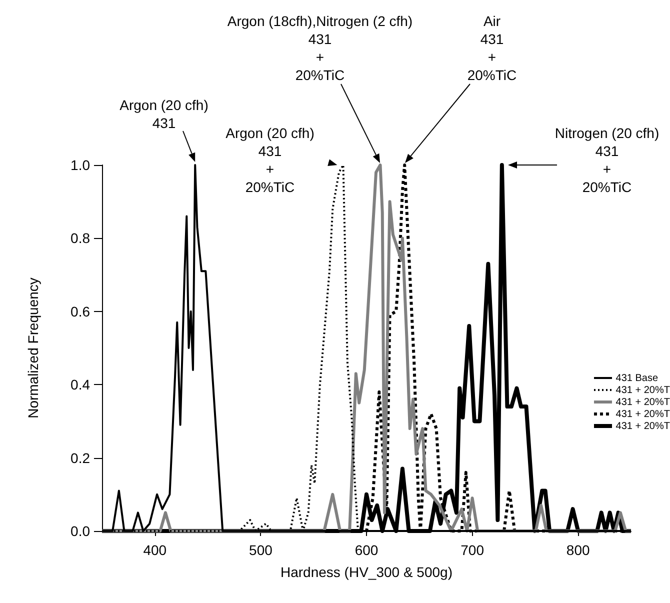 Image resolution: width=670 pixels, height=603 pixels. I want to click on y-tick-label: 1.0, so click(80, 165).